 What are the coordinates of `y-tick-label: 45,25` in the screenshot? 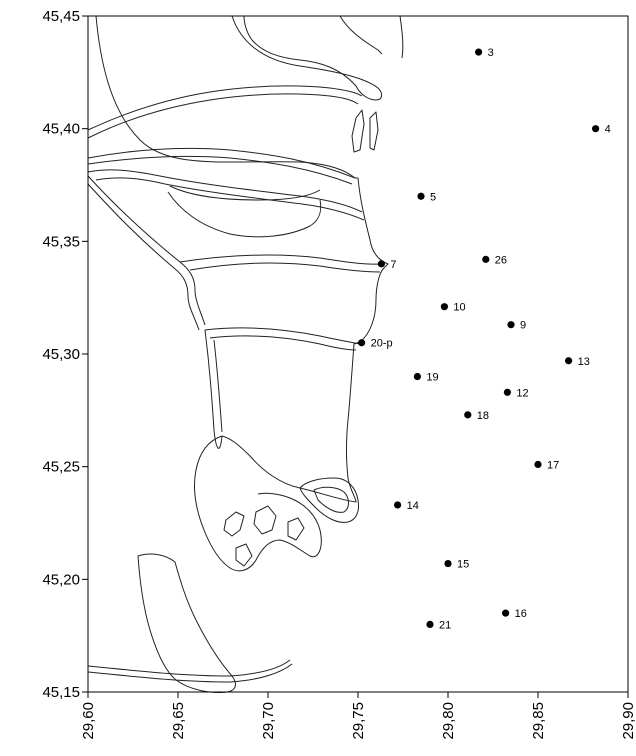 It's located at (61, 467).